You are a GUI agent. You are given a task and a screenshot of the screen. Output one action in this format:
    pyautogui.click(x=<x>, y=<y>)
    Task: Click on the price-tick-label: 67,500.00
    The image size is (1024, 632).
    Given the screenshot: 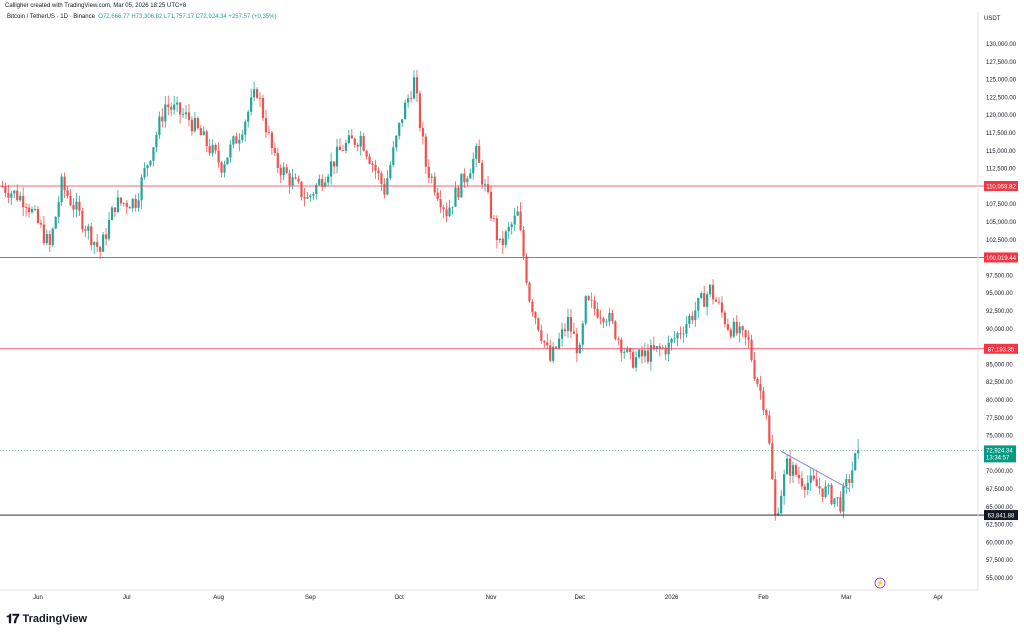 What is the action you would take?
    pyautogui.click(x=999, y=490)
    